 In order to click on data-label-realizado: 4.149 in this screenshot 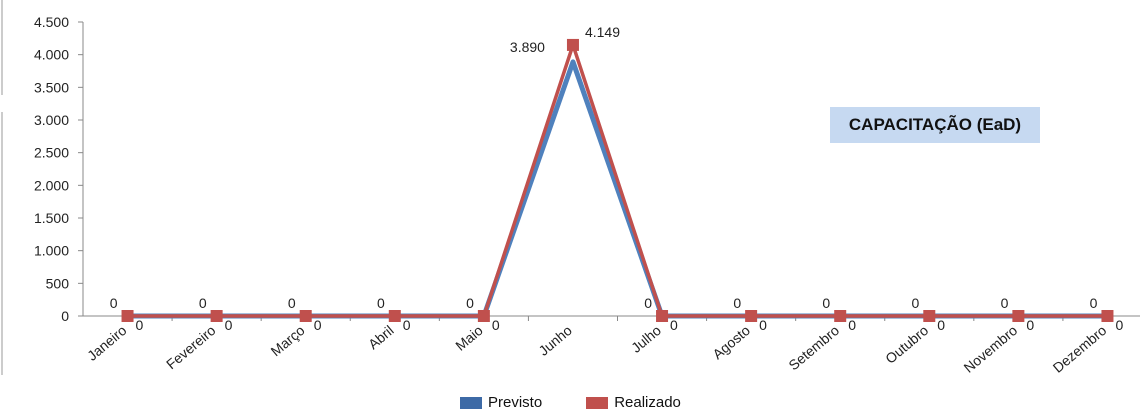, I will do `click(602, 32)`.